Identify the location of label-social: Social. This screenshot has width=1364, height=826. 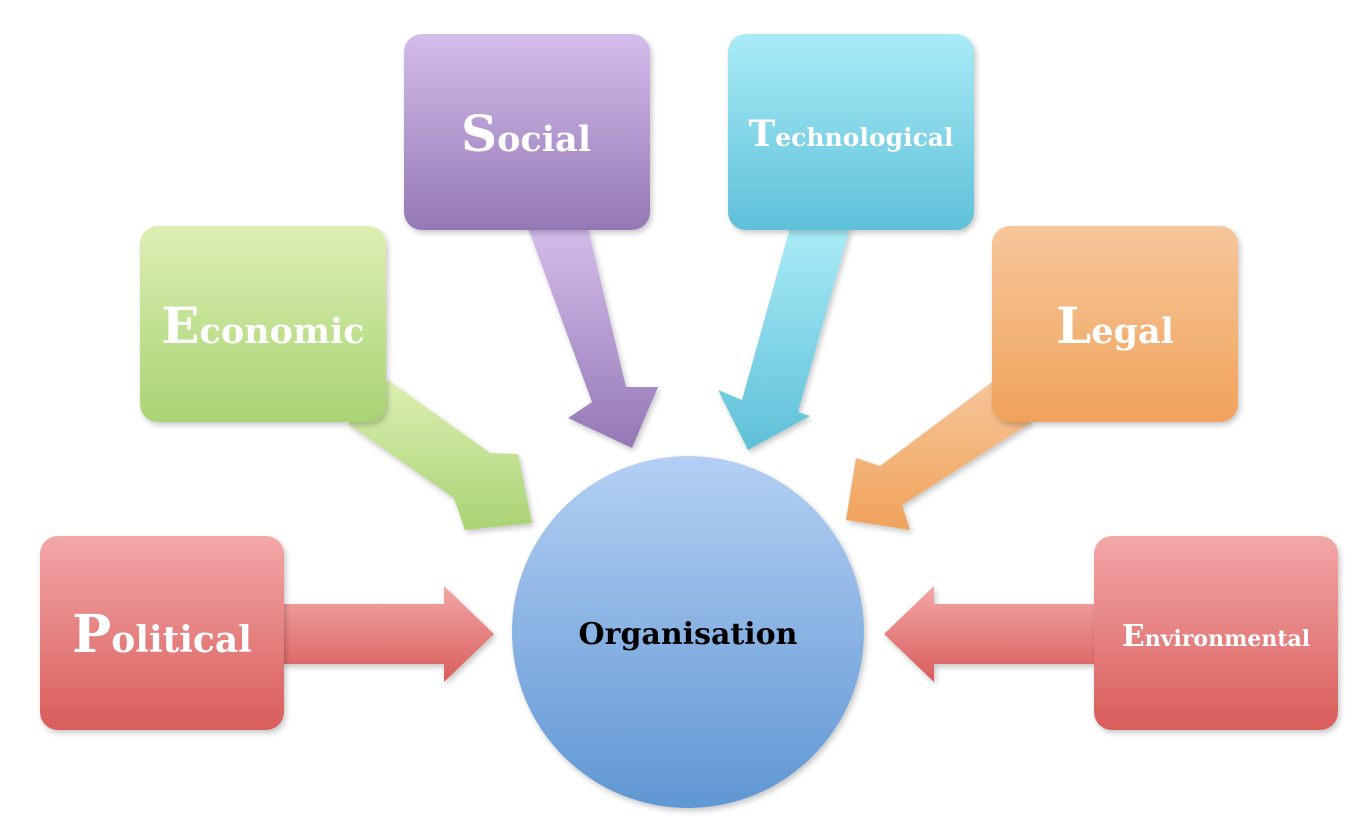
(526, 133).